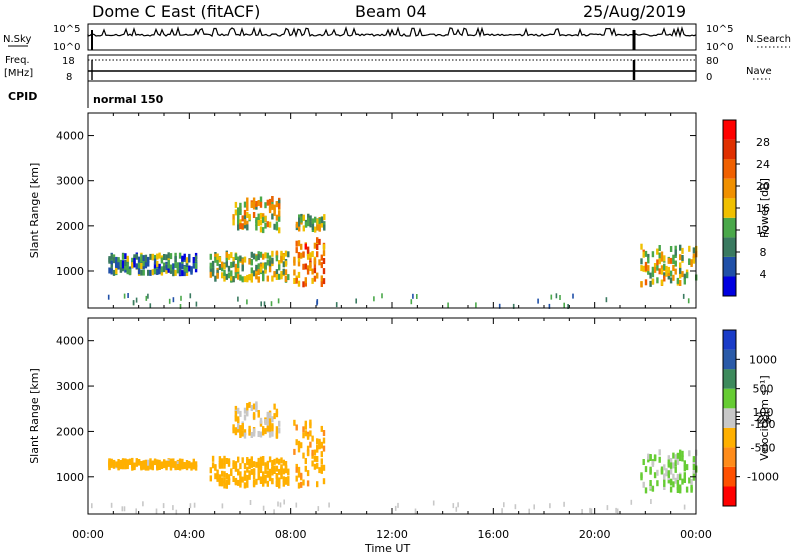  Describe the element at coordinates (763, 424) in the screenshot. I see `colorbar-tick-label: -100` at that location.